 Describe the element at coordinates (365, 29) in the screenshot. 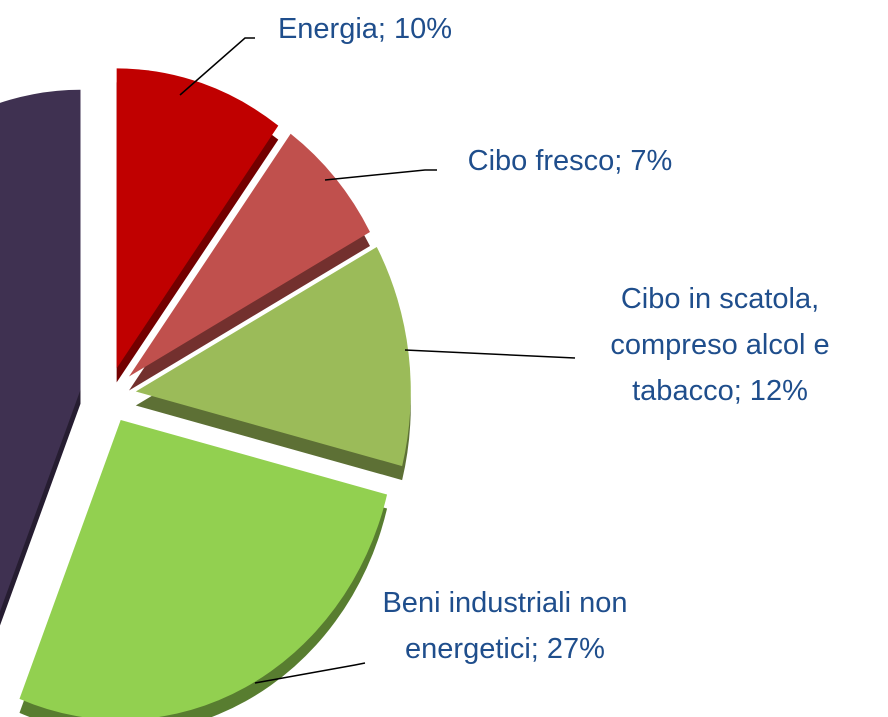

I see `slice-label: Energia; 10%` at that location.